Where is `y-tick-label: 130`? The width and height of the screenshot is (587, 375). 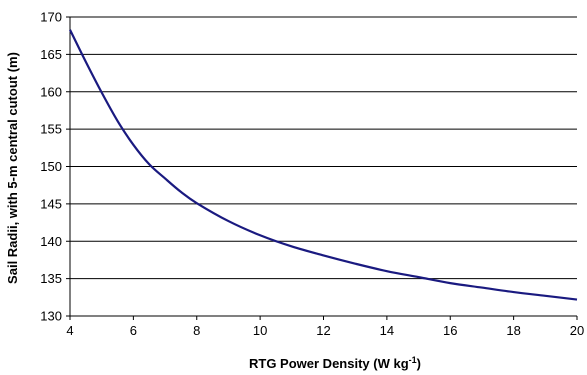 y-tick-label: 130 is located at coordinates (51, 316).